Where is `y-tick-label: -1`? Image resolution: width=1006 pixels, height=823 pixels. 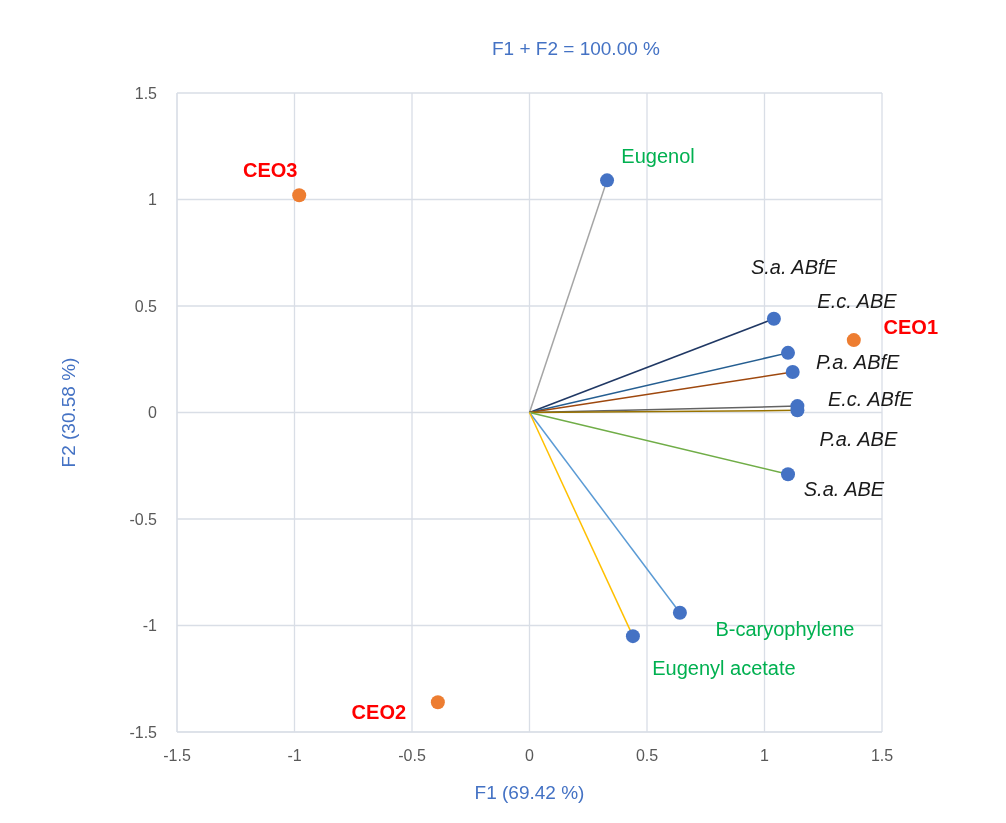 y-tick-label: -1 is located at coordinates (150, 626).